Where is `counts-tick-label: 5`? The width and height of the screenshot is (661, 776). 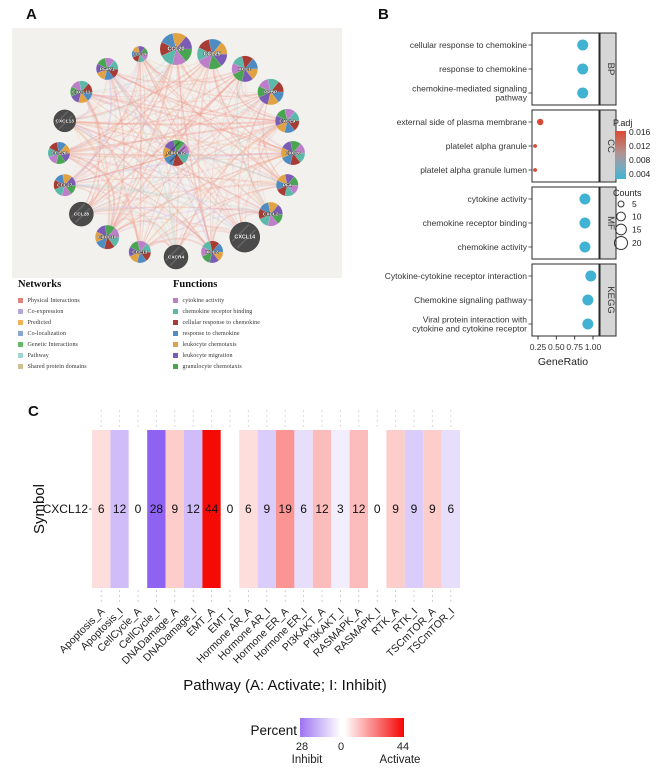
counts-tick-label: 5 is located at coordinates (634, 204).